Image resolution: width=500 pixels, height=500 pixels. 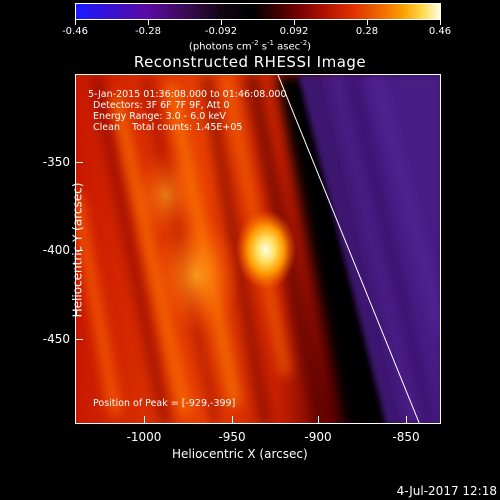 What do you see at coordinates (164, 403) in the screenshot?
I see `peak-position: Position of Peak = [-929,-399]` at bounding box center [164, 403].